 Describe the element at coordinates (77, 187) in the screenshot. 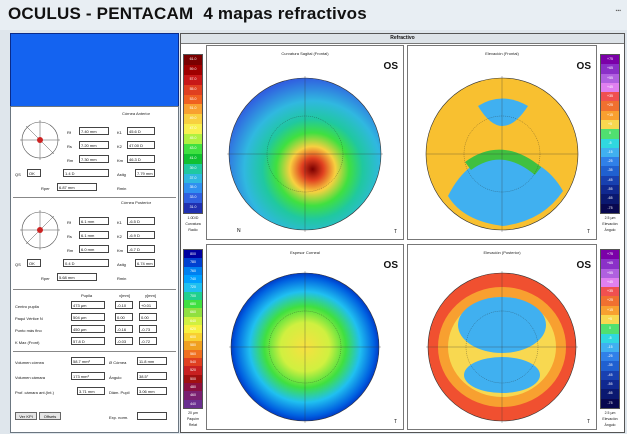

I see `front-rmin-field: 6.87 mm` at that location.